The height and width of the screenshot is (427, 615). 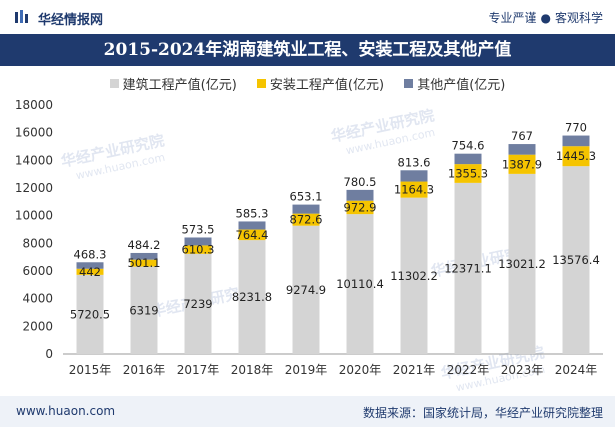 What do you see at coordinates (34, 188) in the screenshot?
I see `y-tick-label-6: 12000` at bounding box center [34, 188].